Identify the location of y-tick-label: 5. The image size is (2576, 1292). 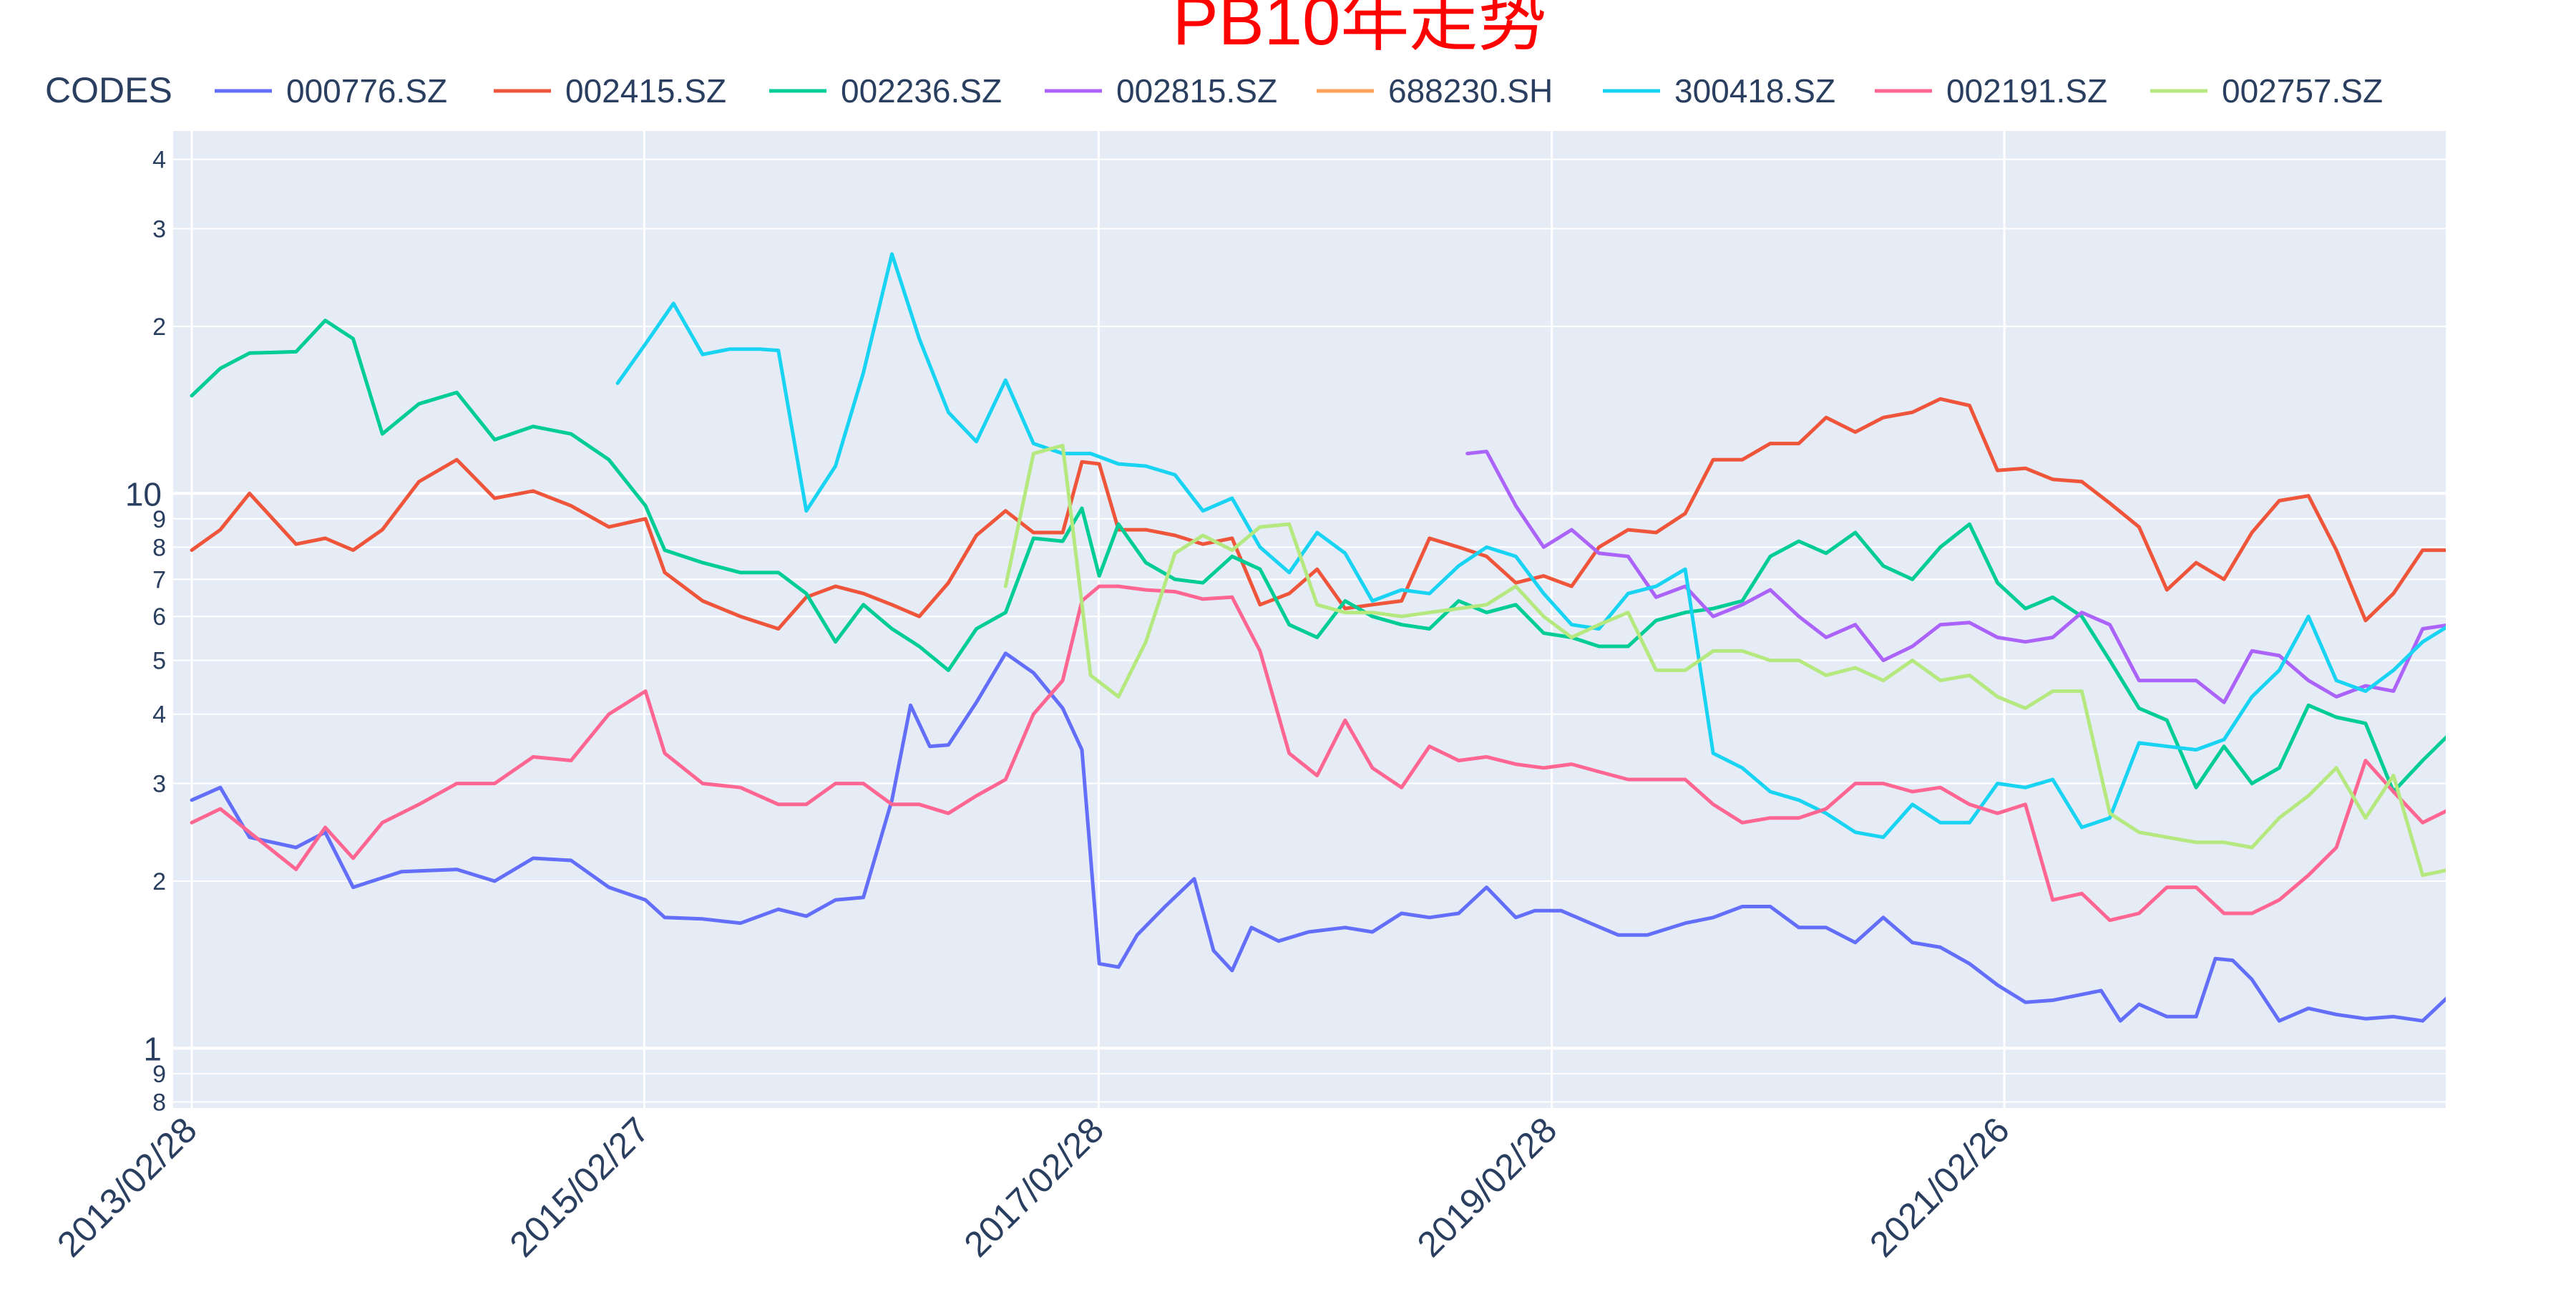
(159, 661).